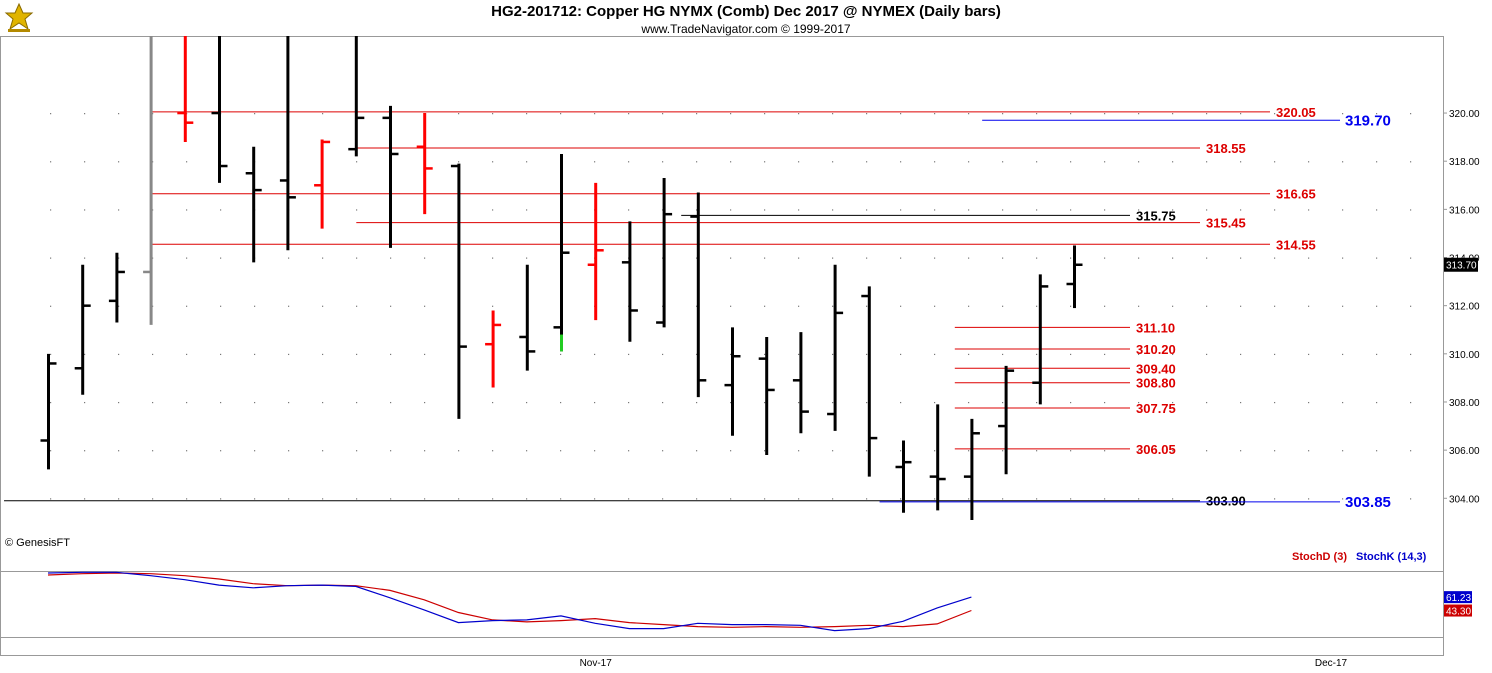 This screenshot has height=673, width=1492. Describe the element at coordinates (1464, 499) in the screenshot. I see `y-tick-label: 304.00` at that location.